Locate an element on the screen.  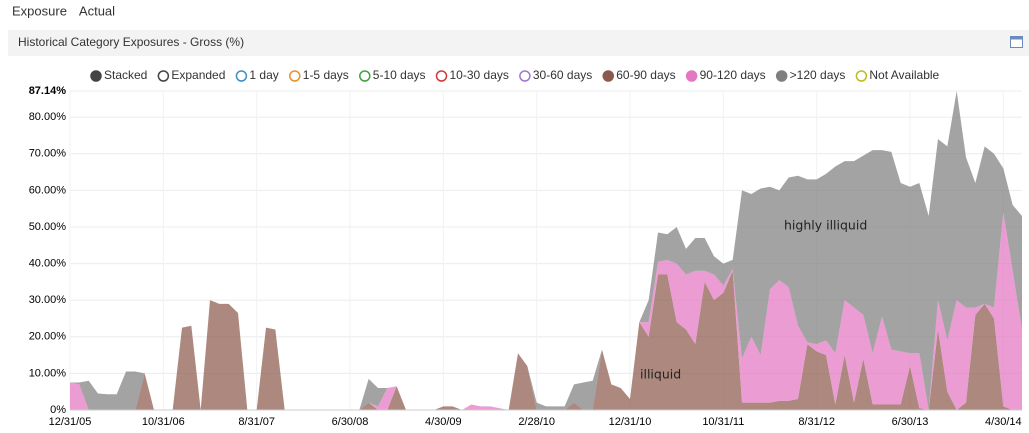
y-tick-label: 0% is located at coordinates (58, 410).